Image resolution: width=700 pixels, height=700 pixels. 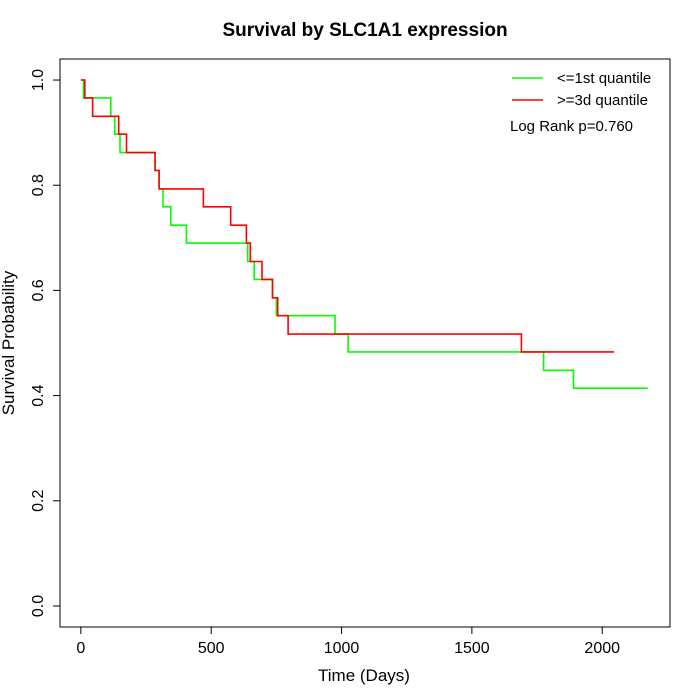 What do you see at coordinates (571, 126) in the screenshot?
I see `log-rank-annotation: Log Rank p=0.760` at bounding box center [571, 126].